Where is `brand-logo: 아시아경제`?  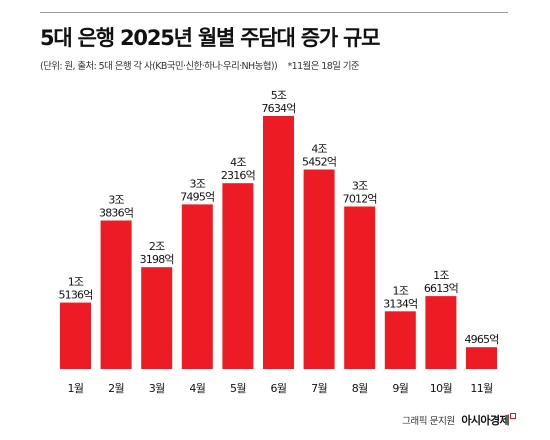 brand-logo: 아시아경제 is located at coordinates (485, 420).